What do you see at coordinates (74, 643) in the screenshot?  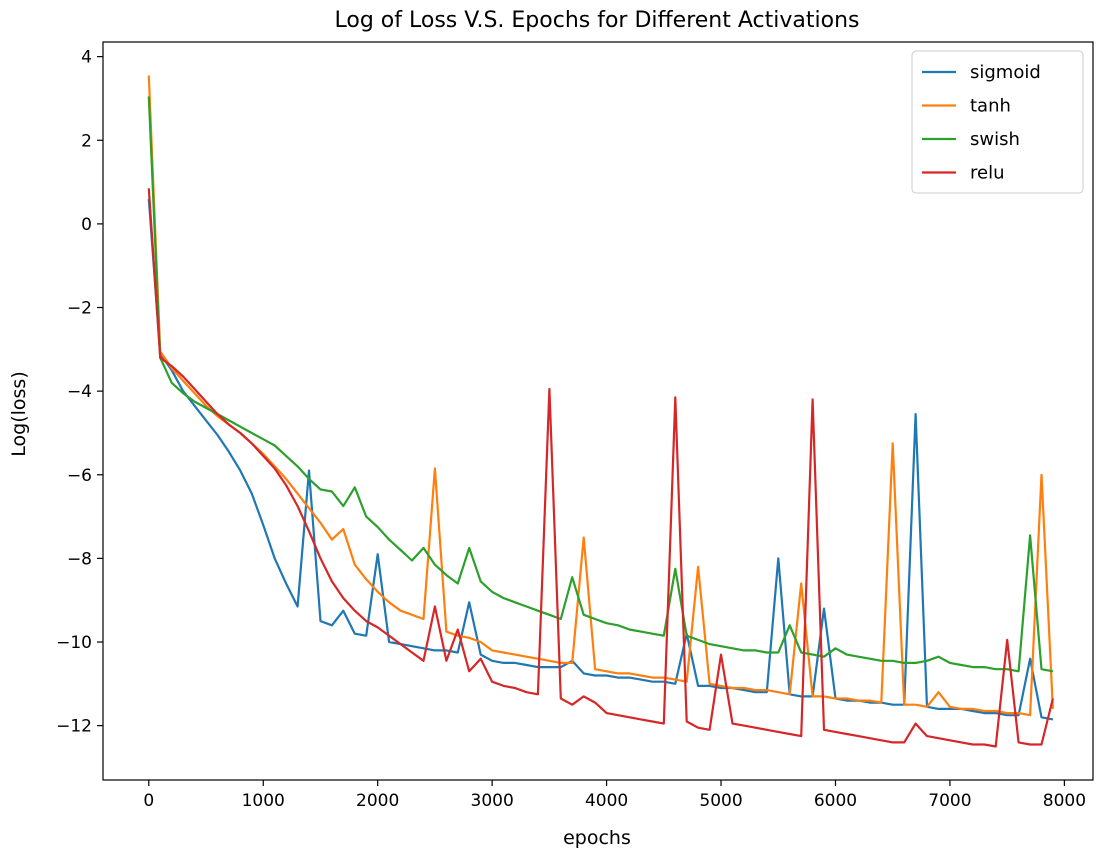 I see `y-tick-label: −10` at bounding box center [74, 643].